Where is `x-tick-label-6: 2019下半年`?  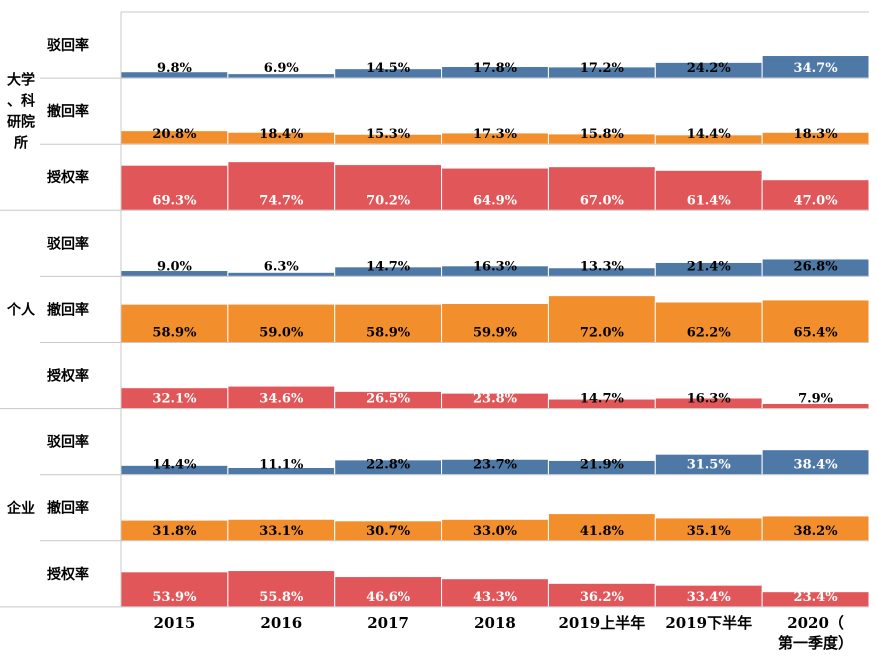 x-tick-label-6: 2019下半年 is located at coordinates (708, 623).